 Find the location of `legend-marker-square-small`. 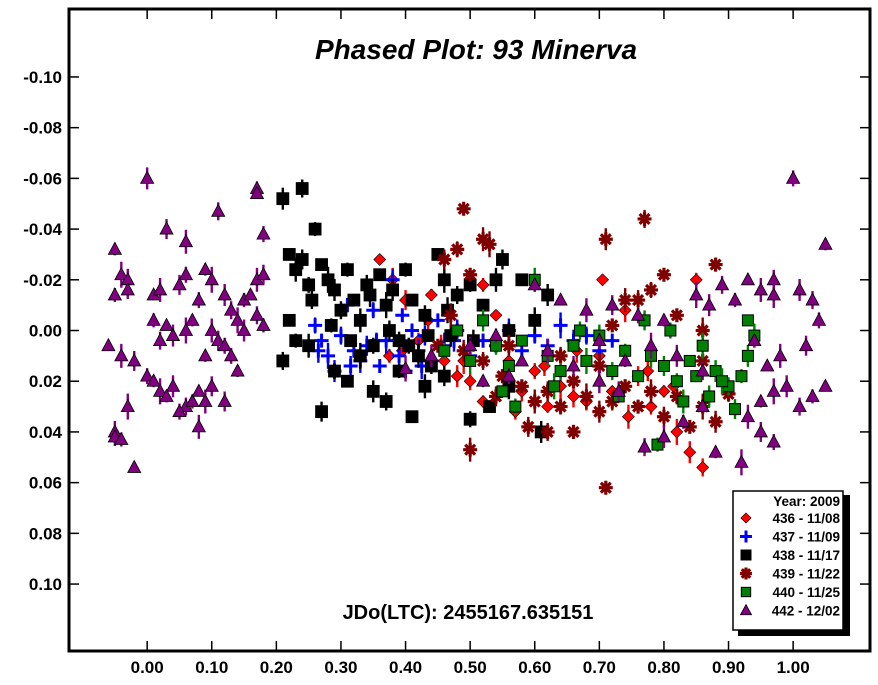

legend-marker-square-small is located at coordinates (746, 592).